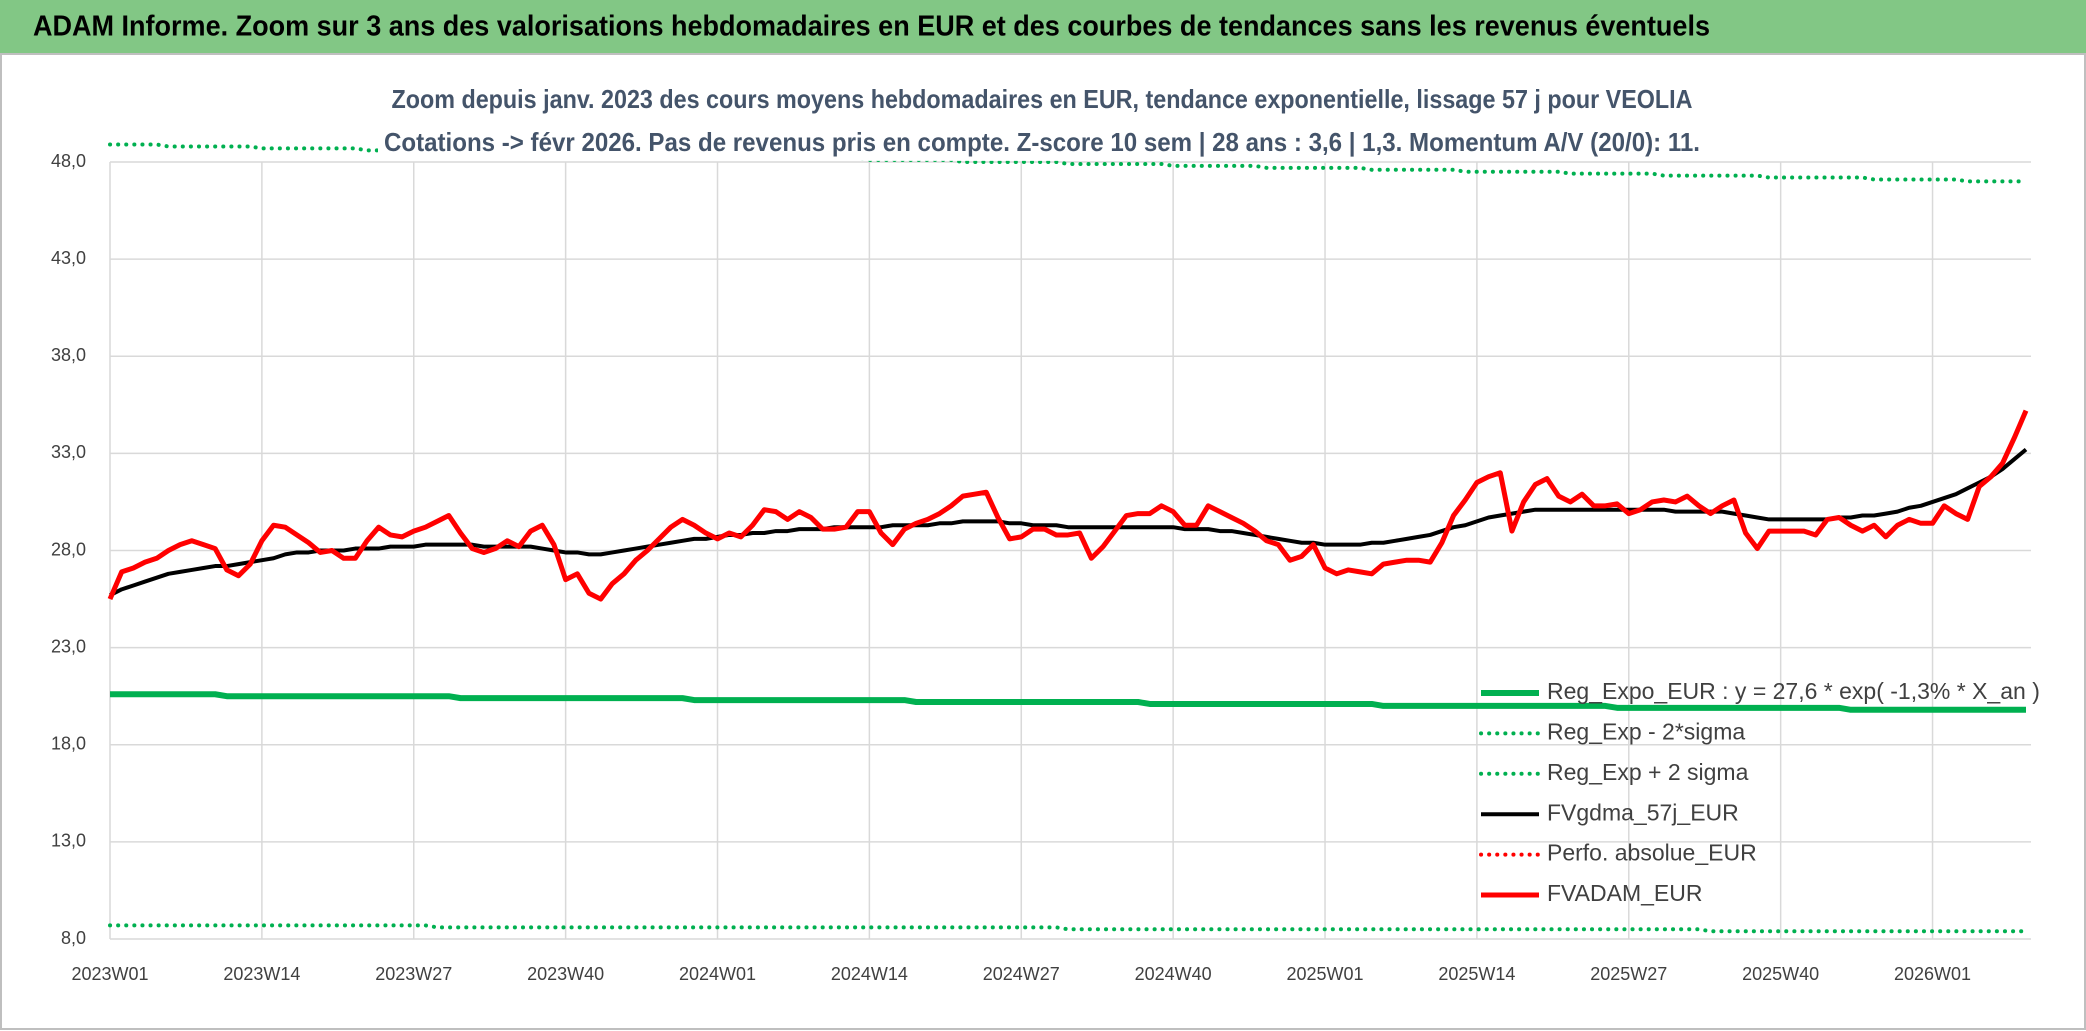  I want to click on y-tick-label: 13,0, so click(68, 841).